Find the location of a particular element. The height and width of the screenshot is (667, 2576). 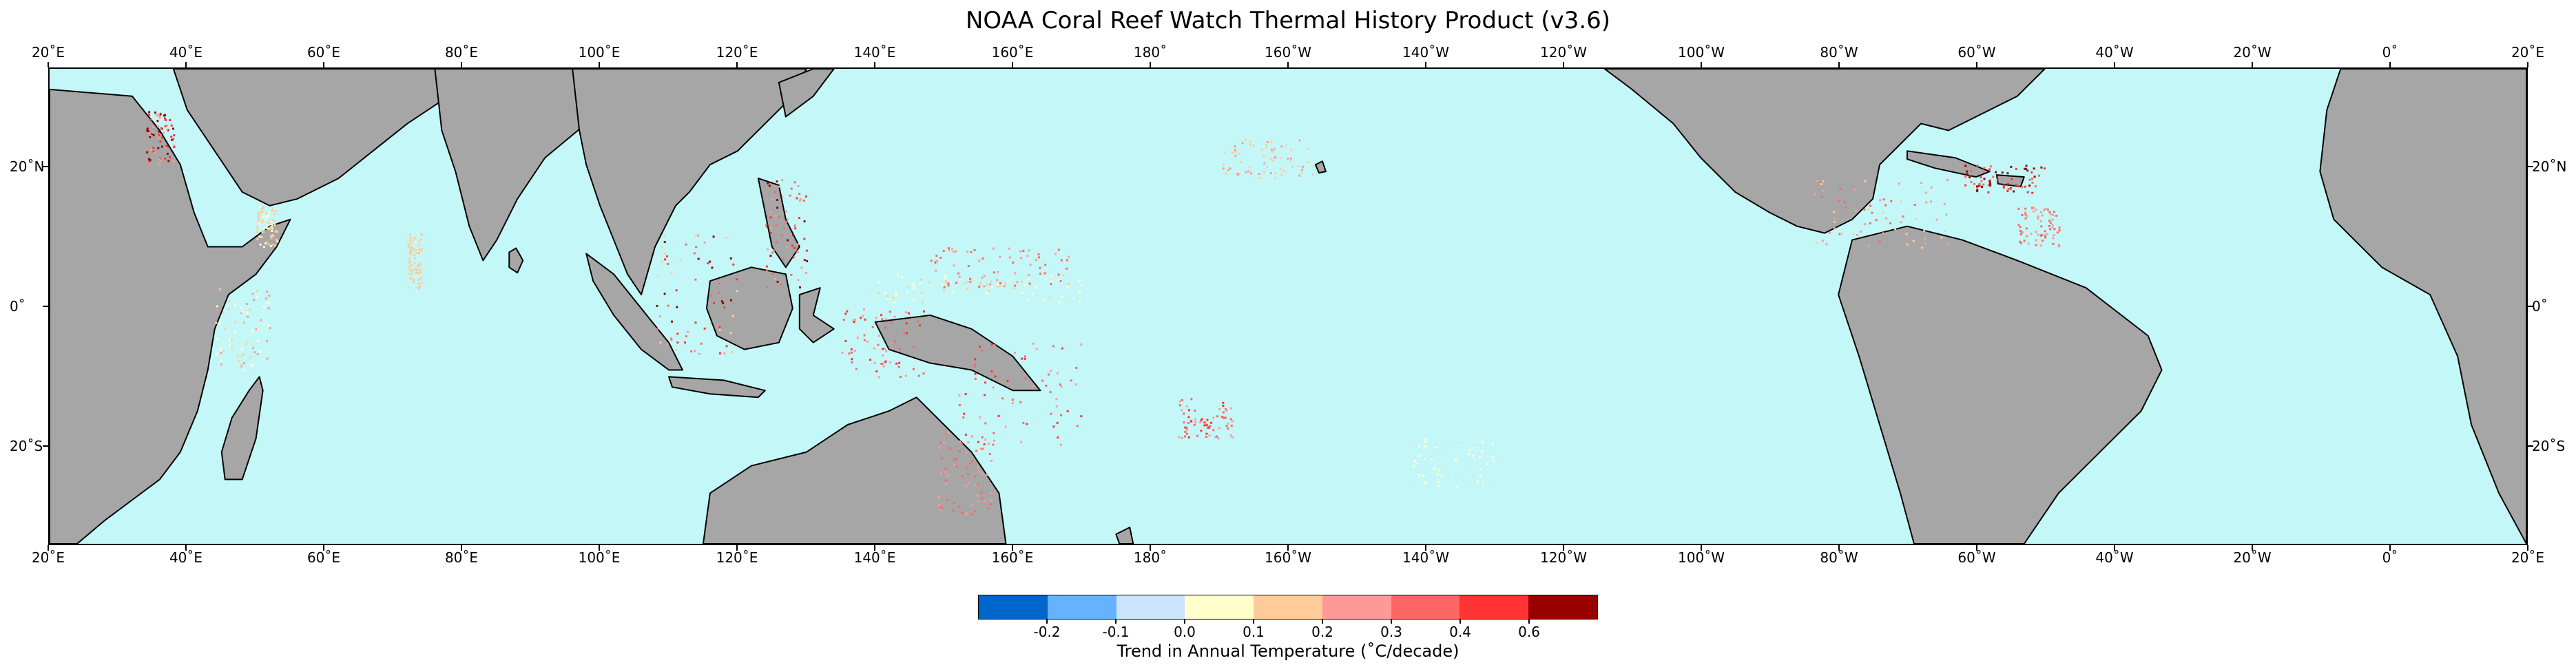

land-hawaii is located at coordinates (1320, 167).